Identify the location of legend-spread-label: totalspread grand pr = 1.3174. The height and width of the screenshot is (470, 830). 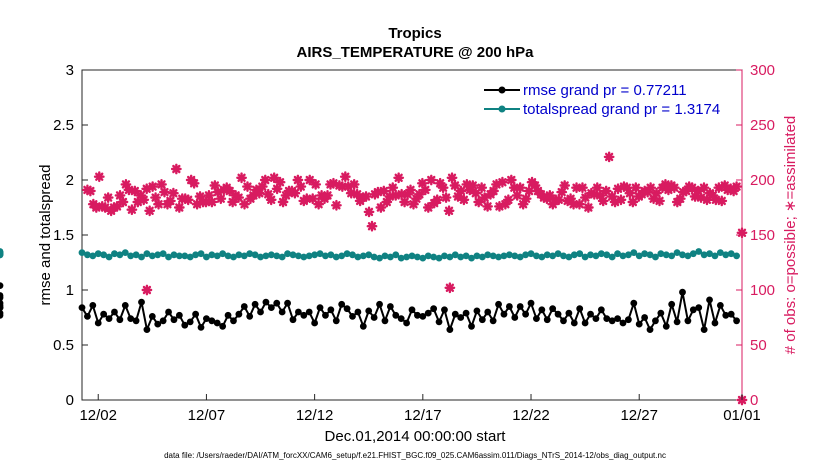
(621, 109).